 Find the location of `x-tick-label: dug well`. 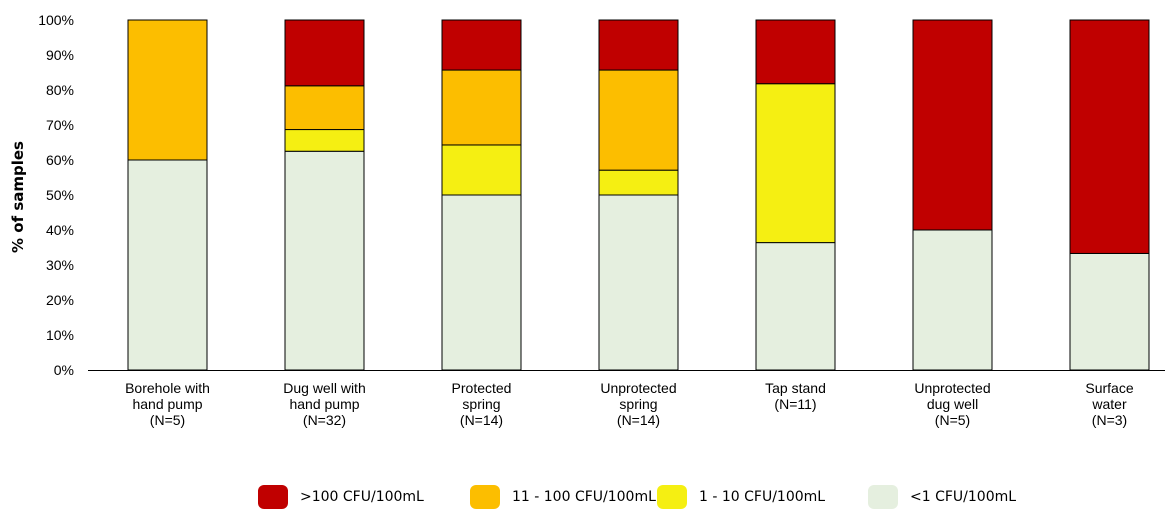

x-tick-label: dug well is located at coordinates (952, 404).